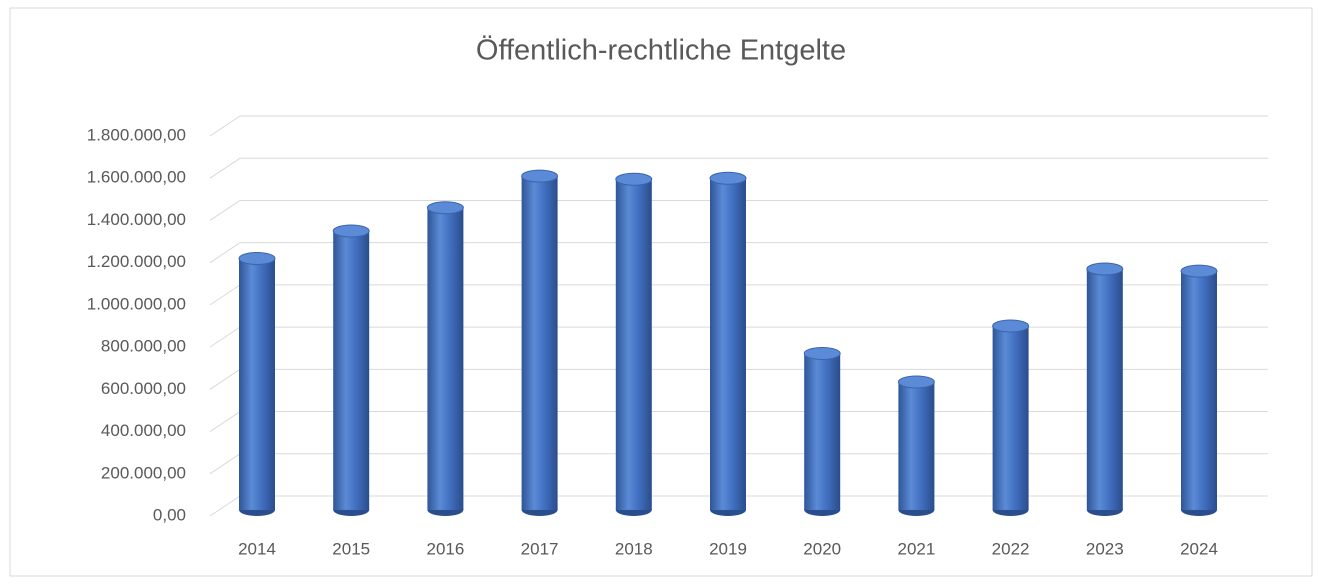 Image resolution: width=1322 pixels, height=586 pixels. I want to click on y-tick-label: 200.000,00, so click(143, 472).